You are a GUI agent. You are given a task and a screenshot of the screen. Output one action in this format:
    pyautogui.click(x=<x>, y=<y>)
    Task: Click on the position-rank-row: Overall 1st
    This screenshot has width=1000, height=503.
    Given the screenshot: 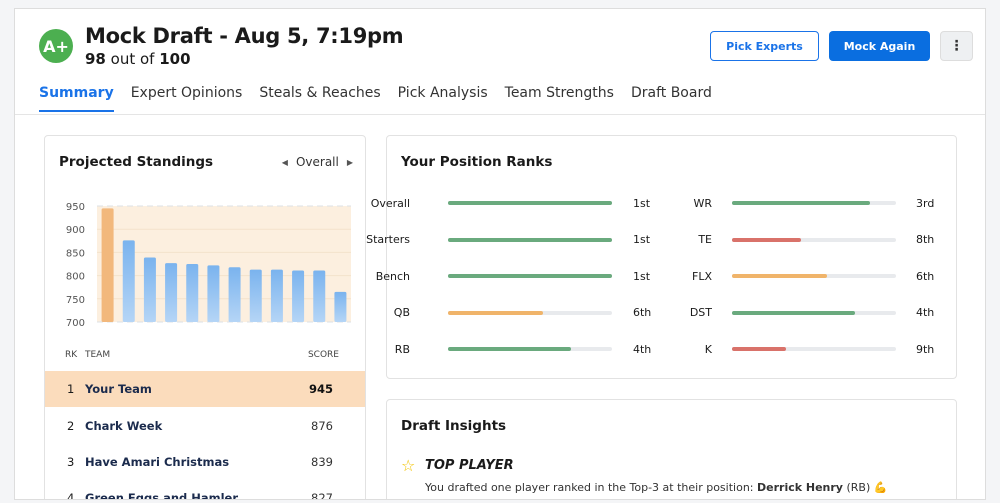 What is the action you would take?
    pyautogui.click(x=663, y=203)
    